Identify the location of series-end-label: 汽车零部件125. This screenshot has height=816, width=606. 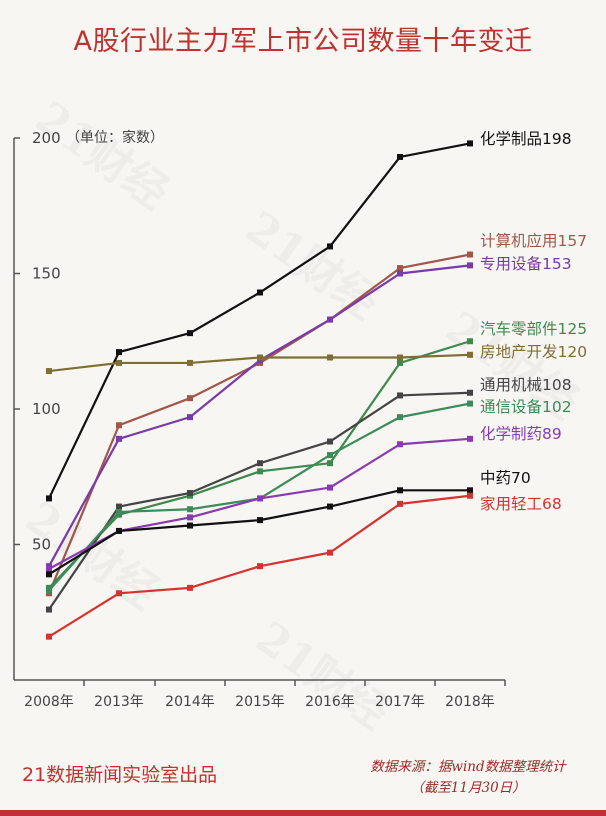
(533, 329).